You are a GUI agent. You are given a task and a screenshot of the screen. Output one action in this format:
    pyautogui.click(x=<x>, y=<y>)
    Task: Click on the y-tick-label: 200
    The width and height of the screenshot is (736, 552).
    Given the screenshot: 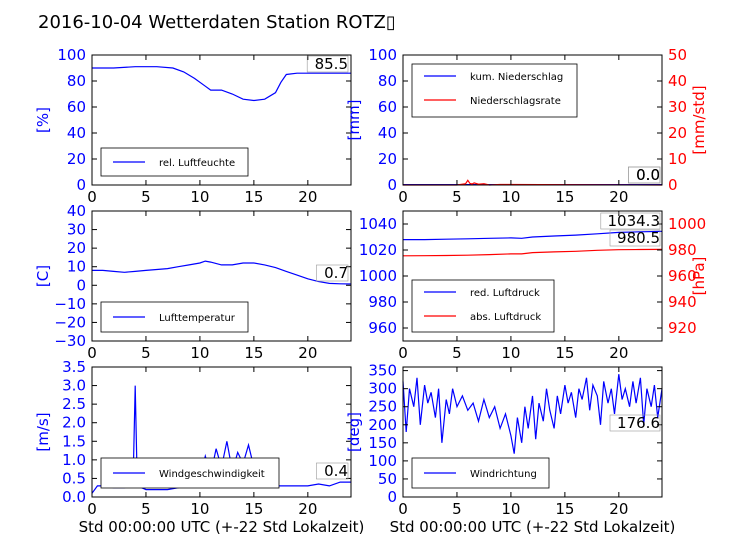 What is the action you would take?
    pyautogui.click(x=382, y=425)
    